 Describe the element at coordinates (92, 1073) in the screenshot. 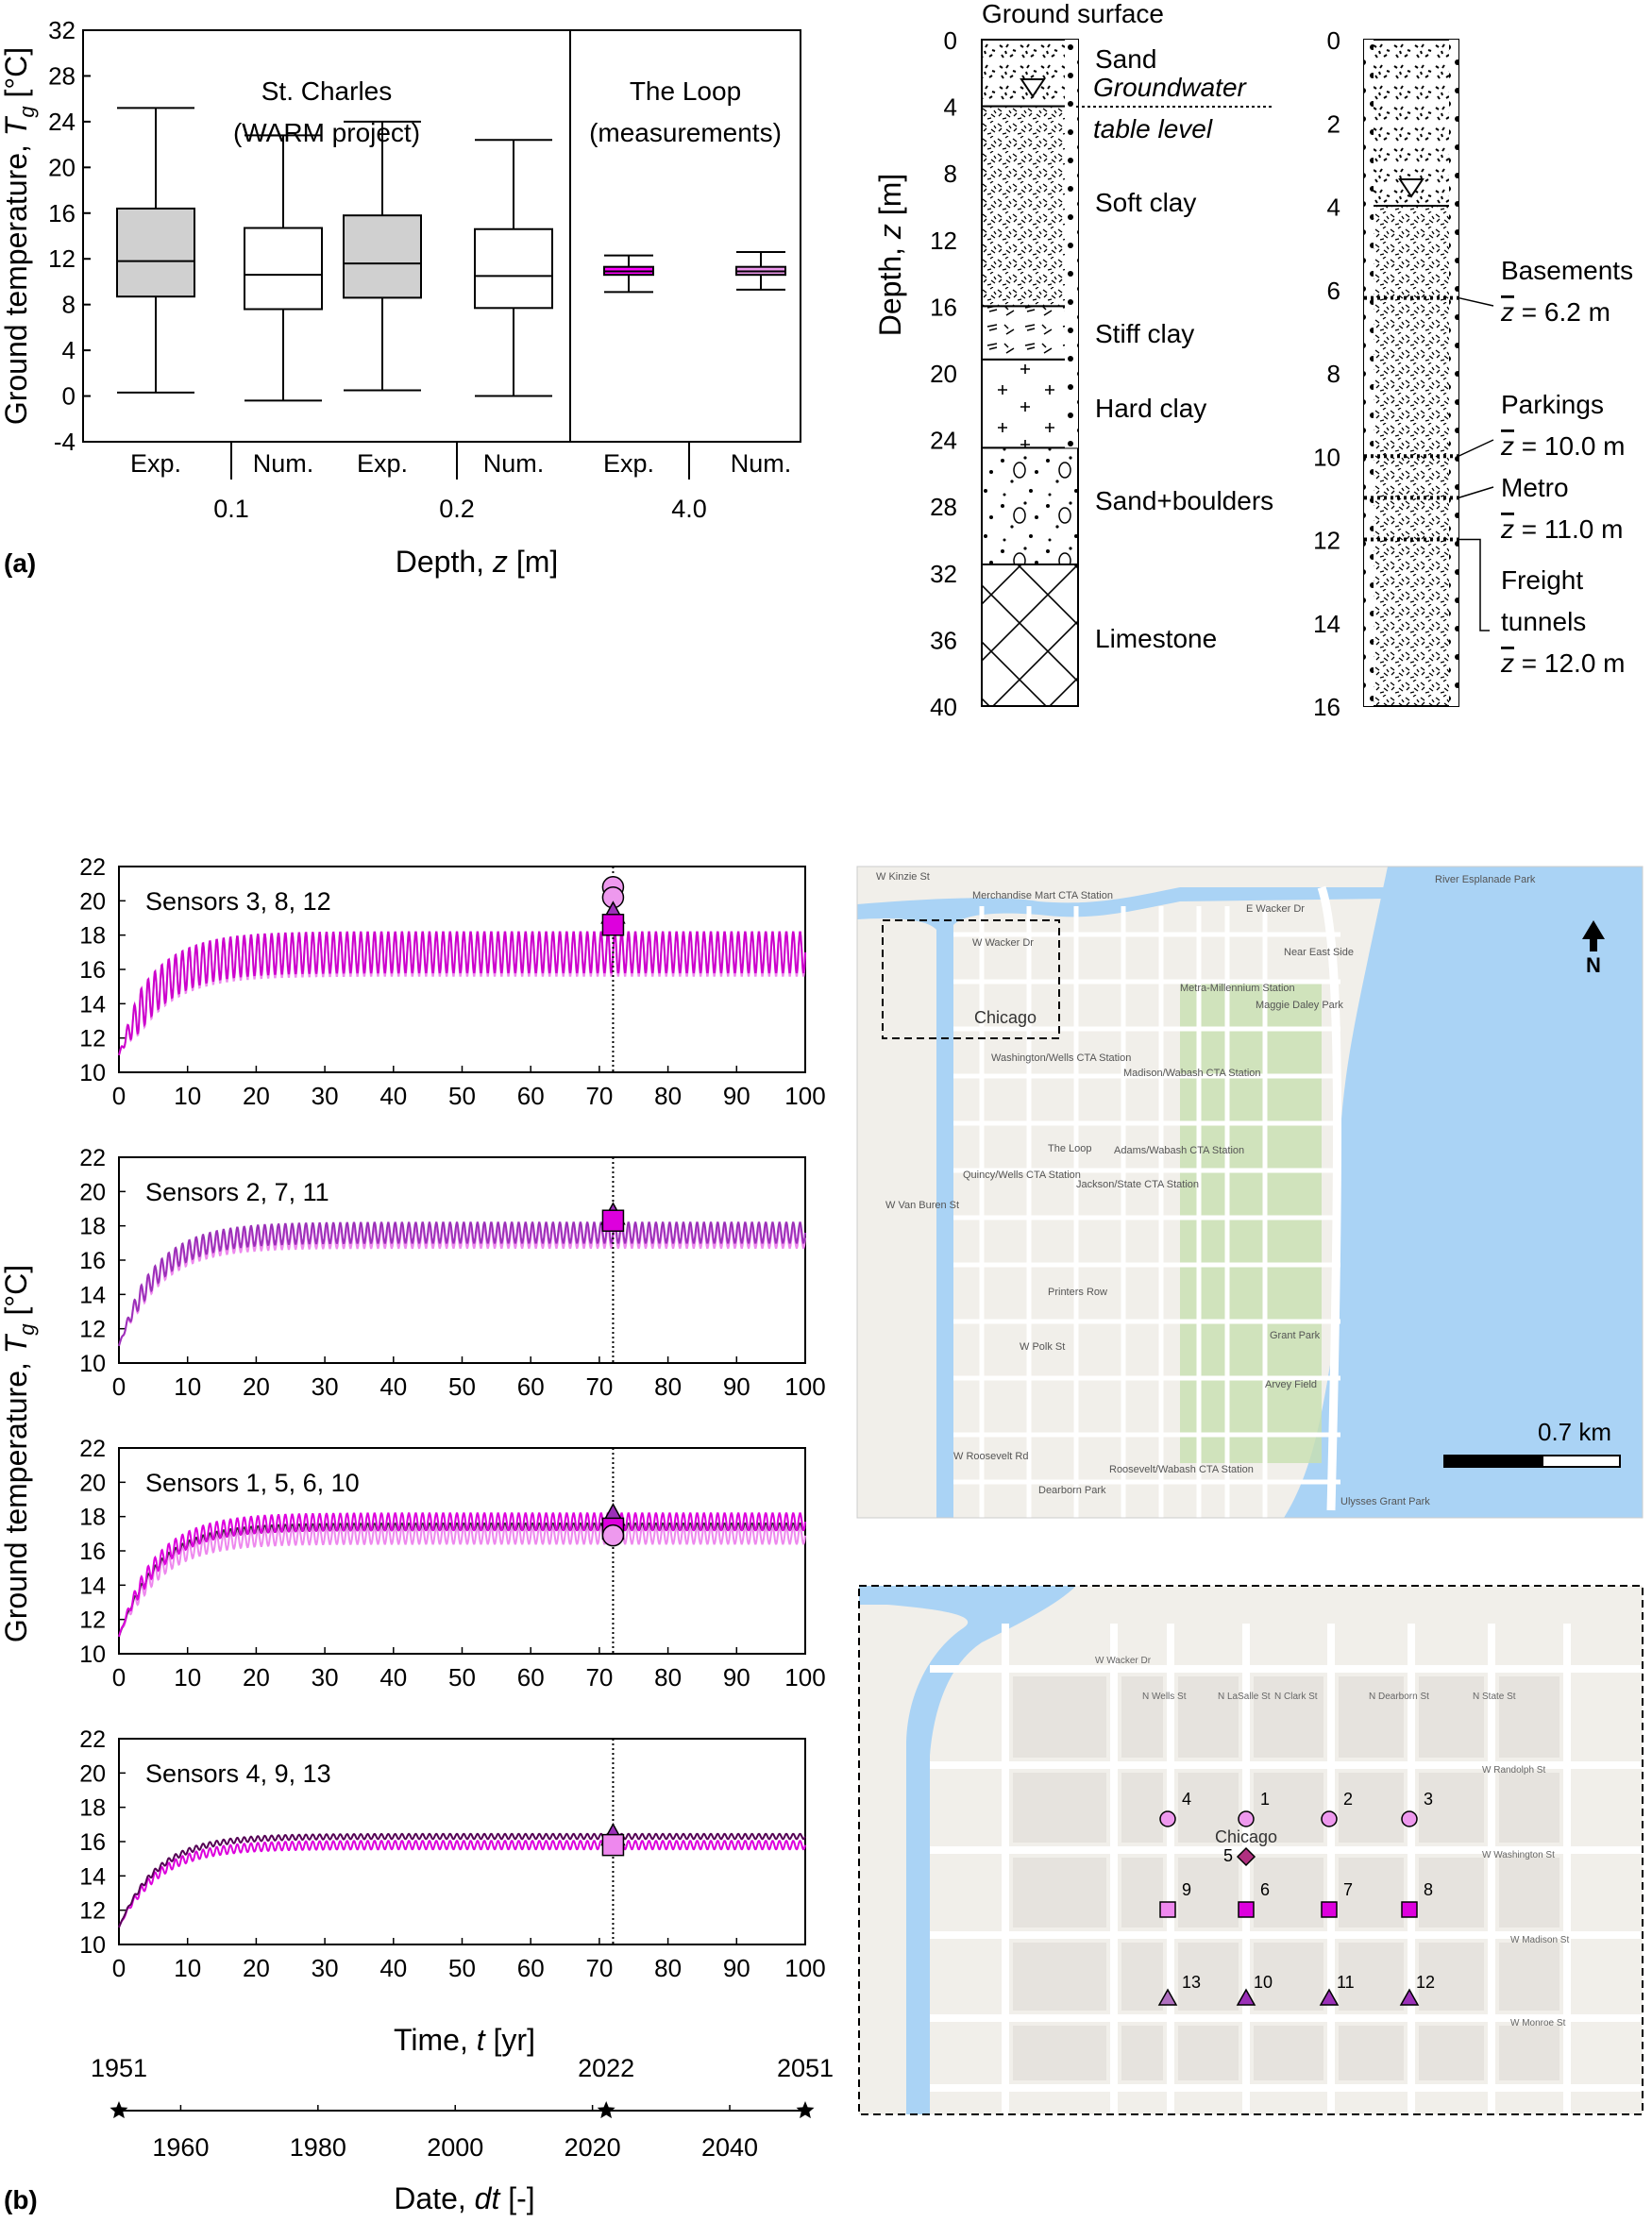

I see `y-tick-label: 10` at that location.